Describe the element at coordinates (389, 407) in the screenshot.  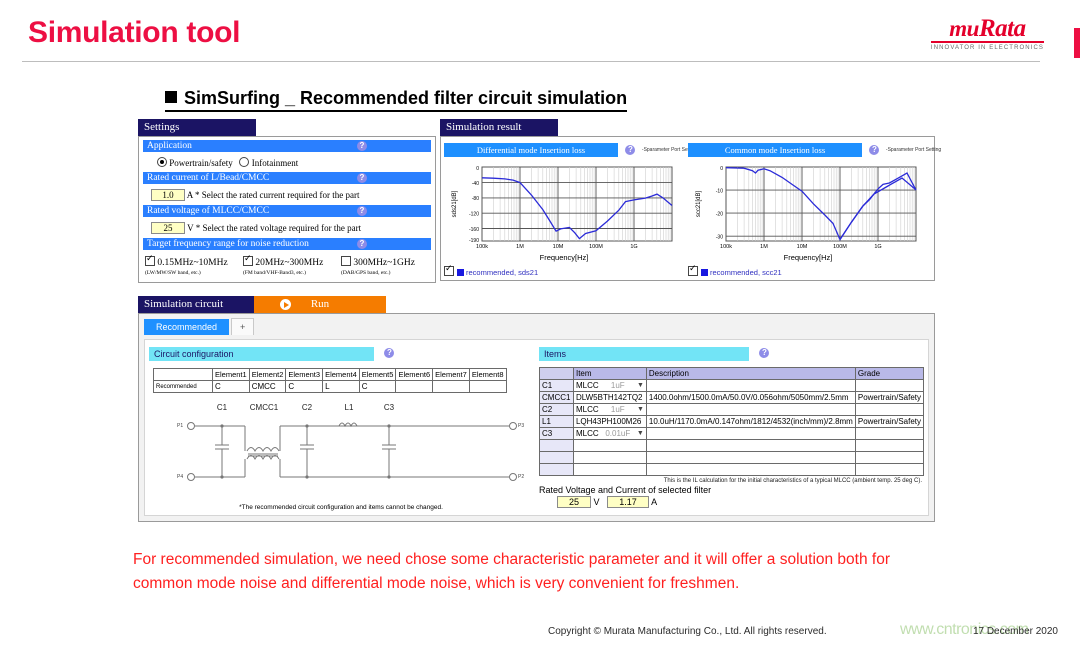
I see `component-label-c3: C3` at that location.